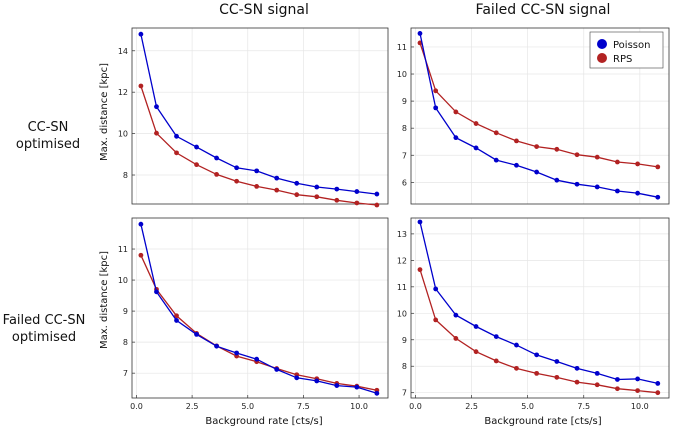 This screenshot has width=674, height=429. Describe the element at coordinates (402, 234) in the screenshot. I see `y-tick-label: 13` at that location.